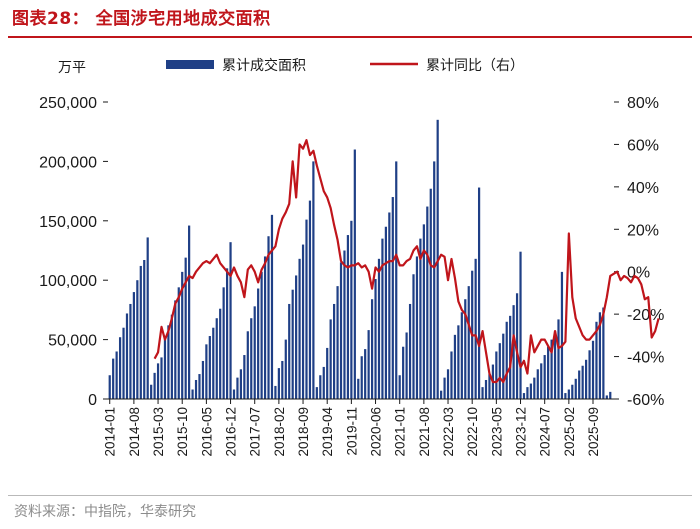 The height and width of the screenshot is (529, 700). Describe the element at coordinates (255, 432) in the screenshot. I see `x-axis-tick-label: 2017-07` at that location.